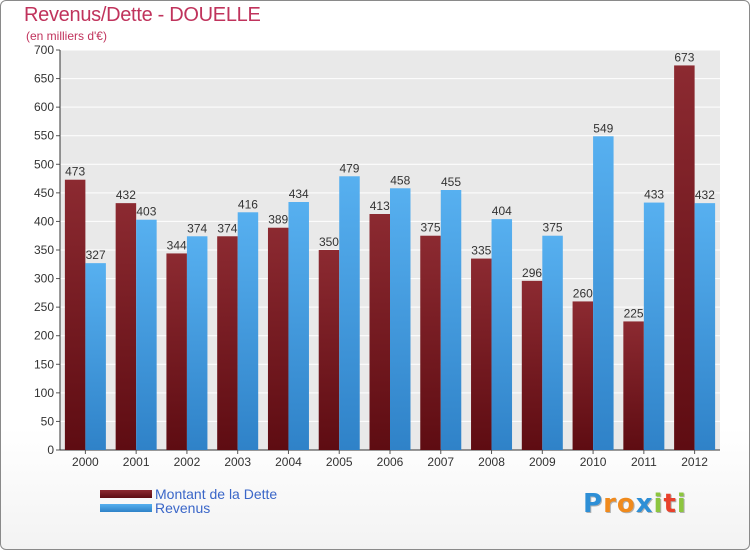  I want to click on data-label: 350, so click(329, 242).